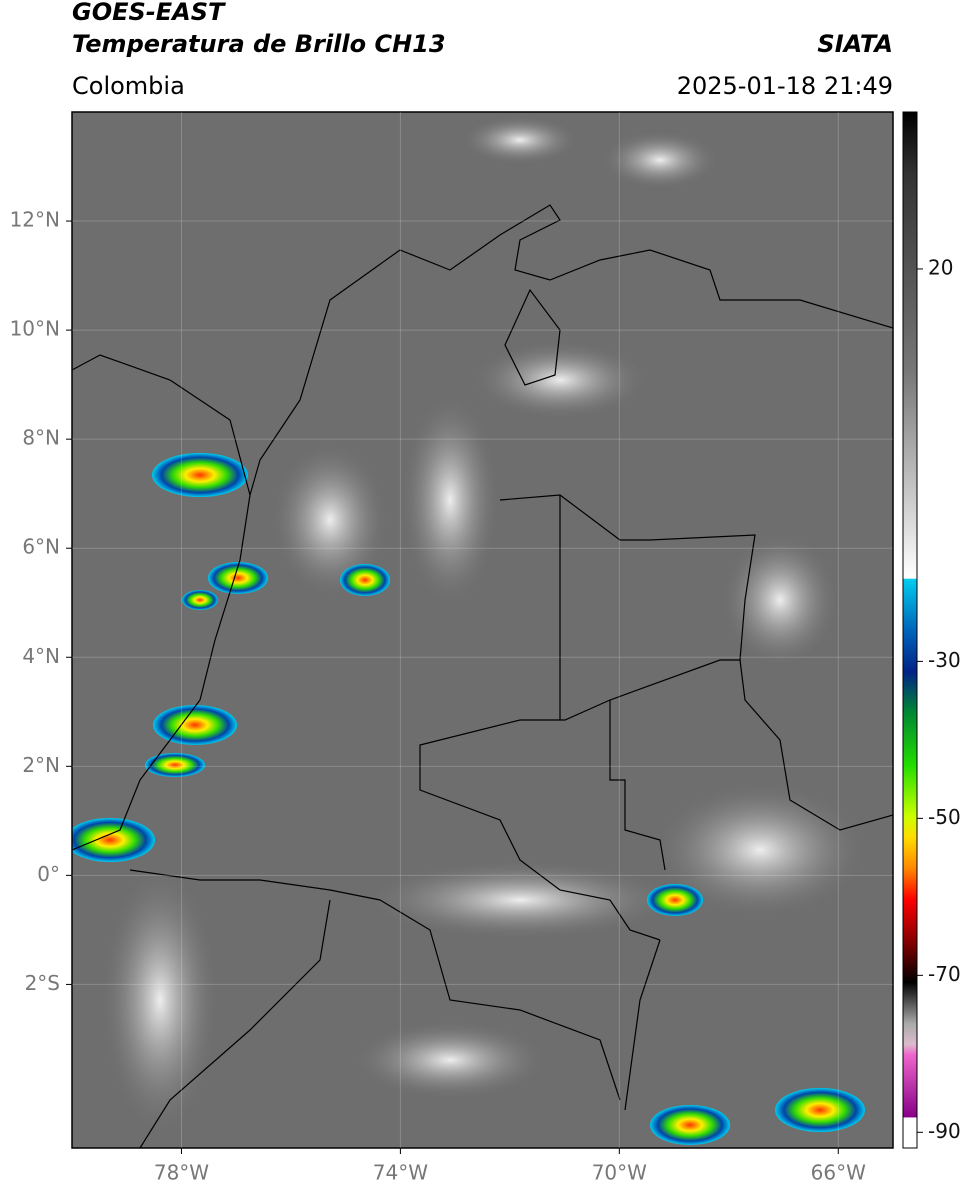 Image resolution: width=966 pixels, height=1194 pixels. What do you see at coordinates (785, 86) in the screenshot?
I see `datetime: 2025-01-18 21:49` at bounding box center [785, 86].